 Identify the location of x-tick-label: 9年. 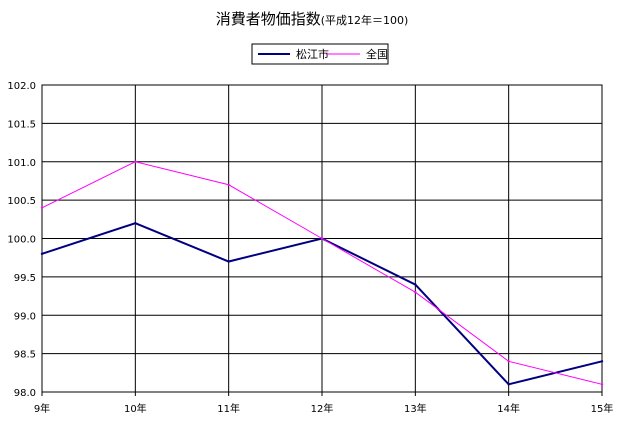
(42, 408).